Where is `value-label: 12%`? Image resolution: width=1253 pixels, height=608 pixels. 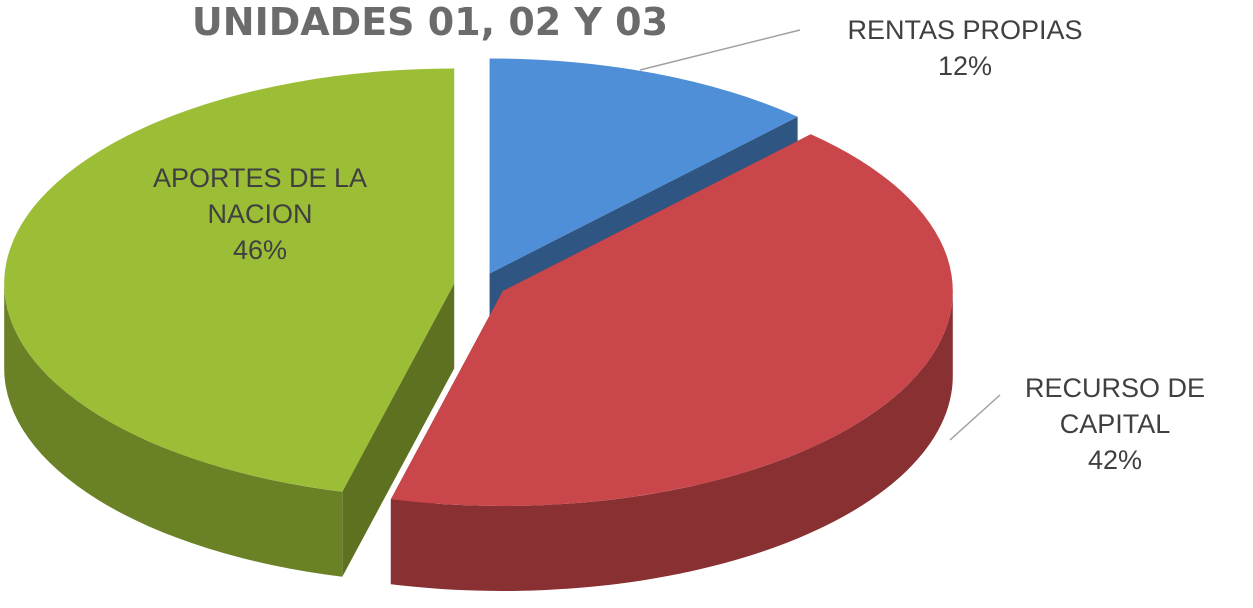 value-label: 12% is located at coordinates (965, 66).